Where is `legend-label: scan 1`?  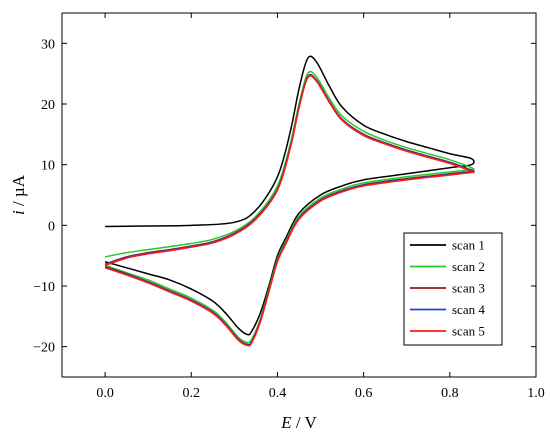
legend-label: scan 1 is located at coordinates (468, 245).